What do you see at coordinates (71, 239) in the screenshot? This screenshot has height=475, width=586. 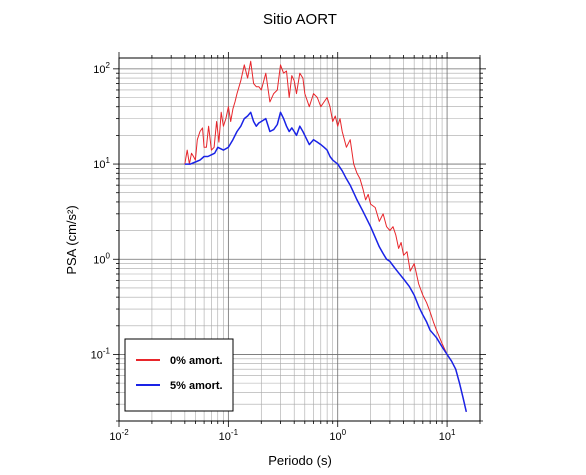 I see `y-axis-label: PSA (cm/s²)` at bounding box center [71, 239].